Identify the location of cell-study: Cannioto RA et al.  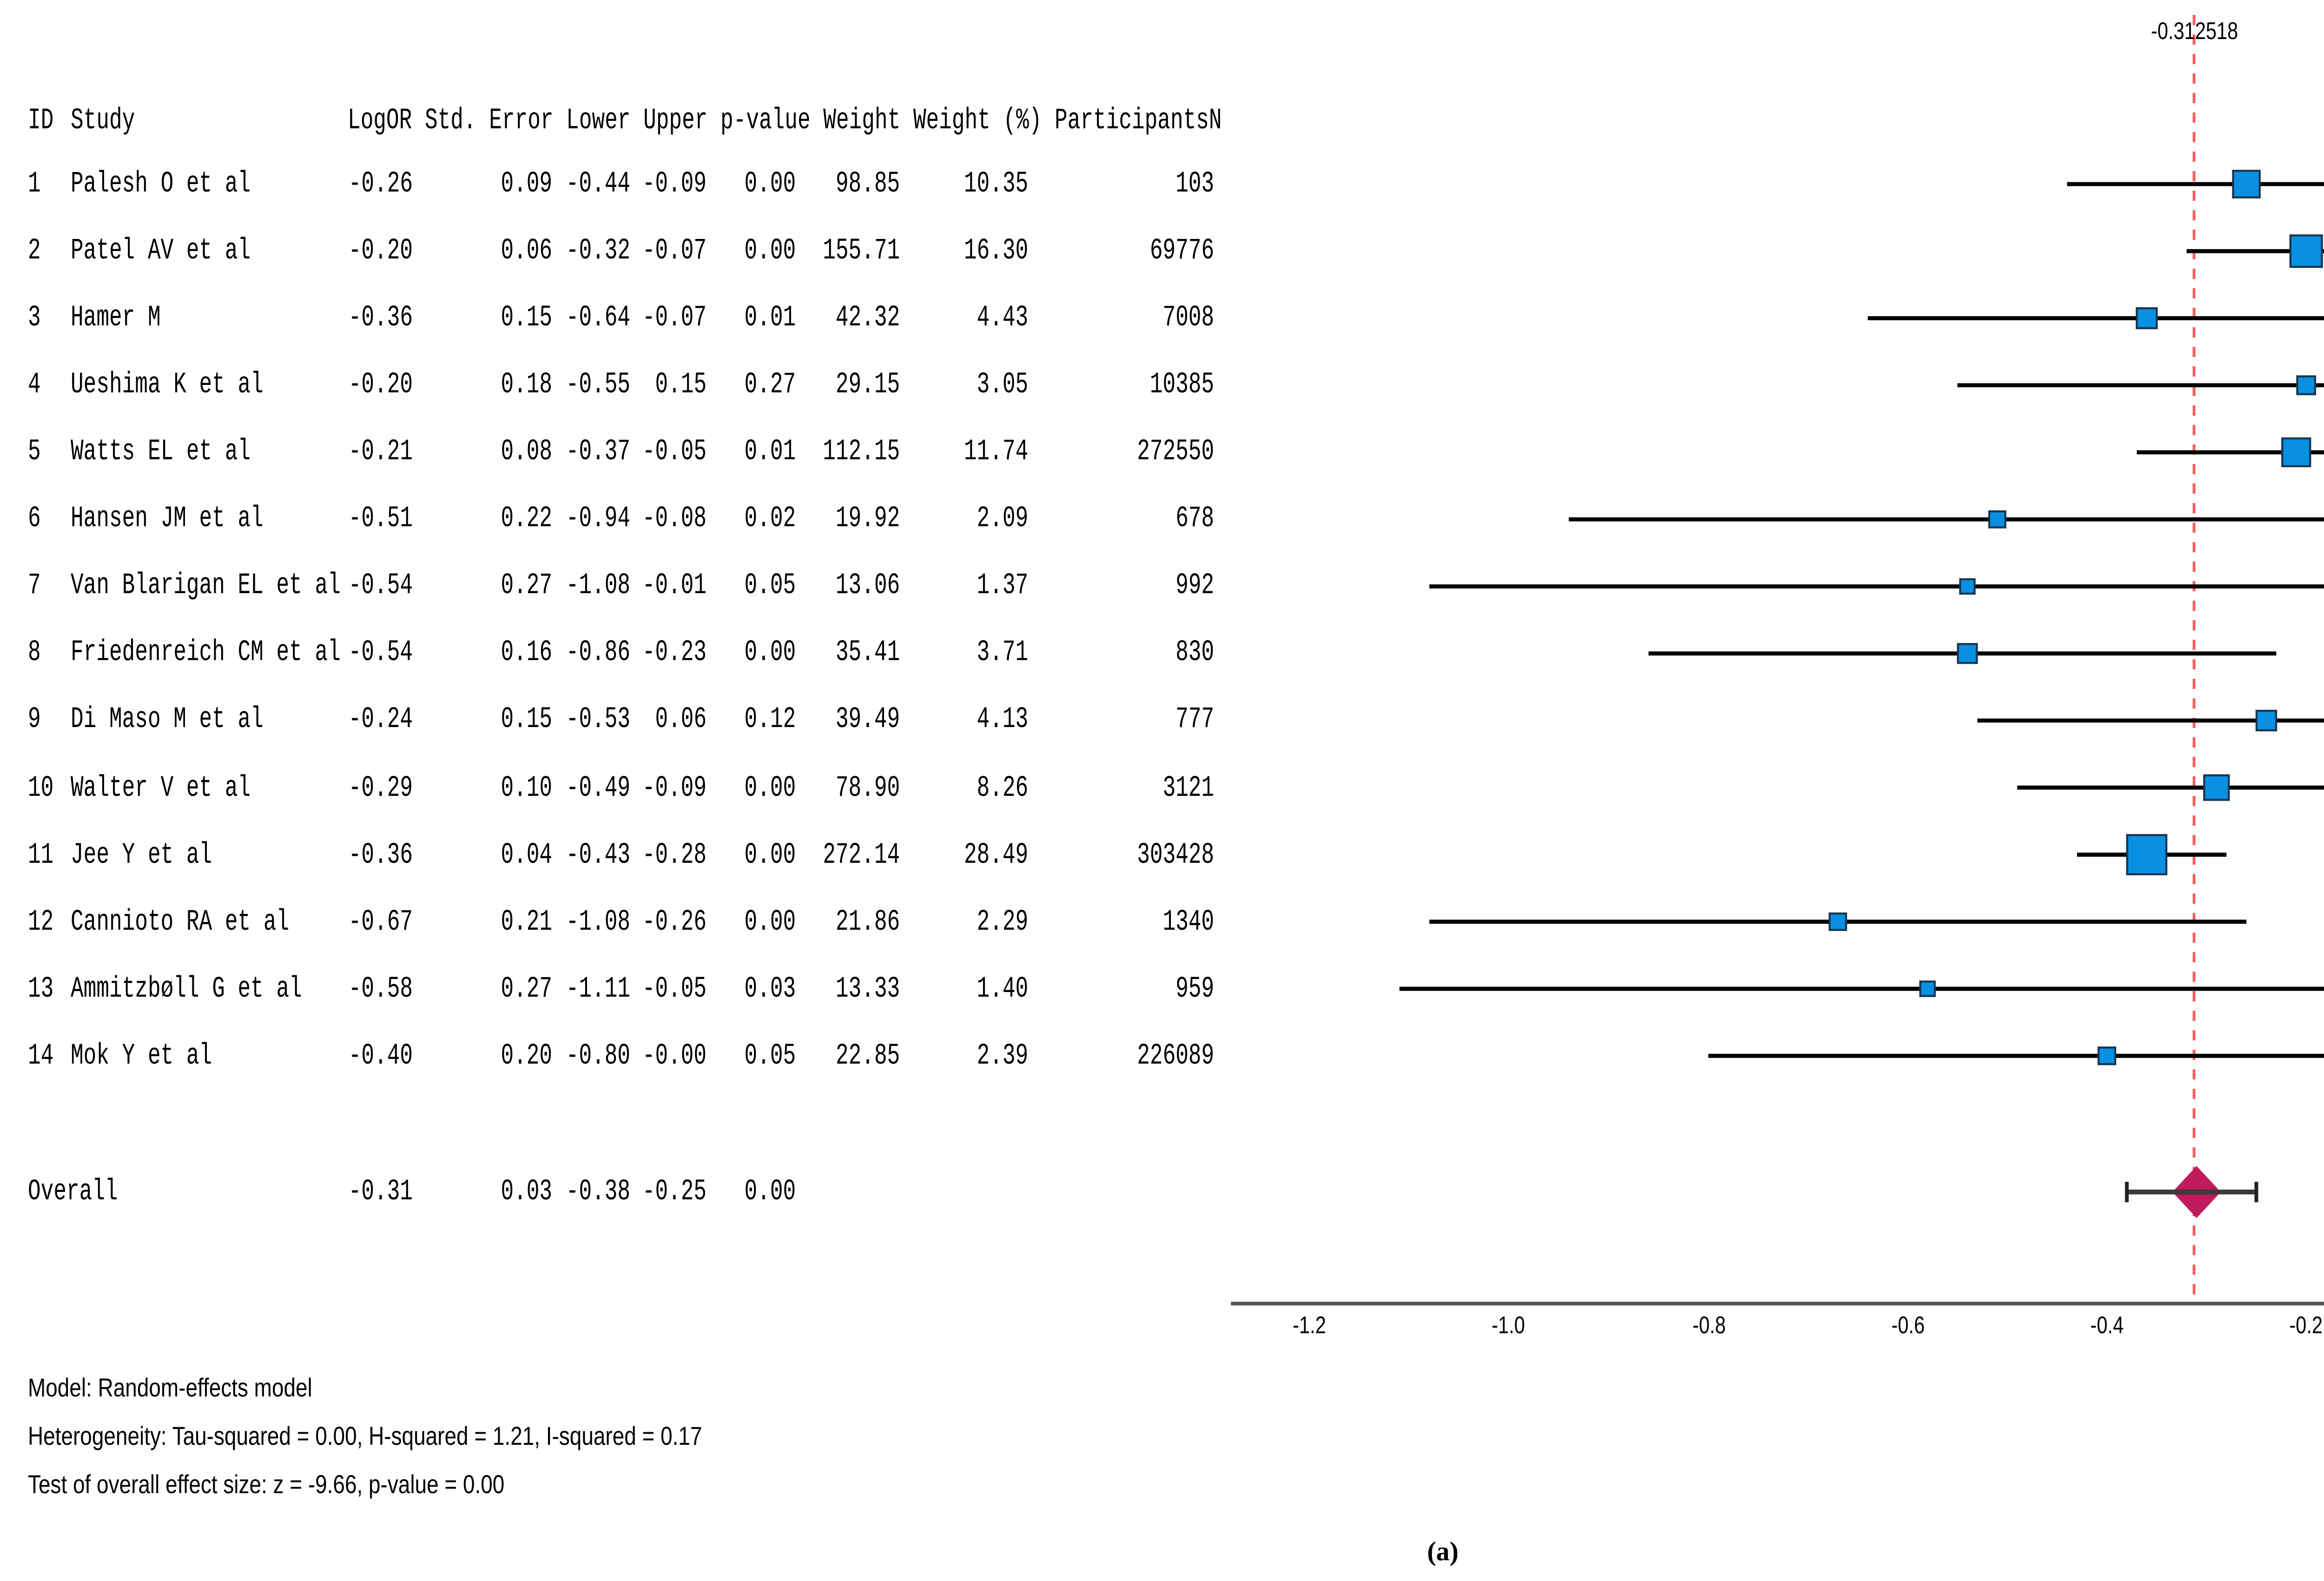
(179, 922).